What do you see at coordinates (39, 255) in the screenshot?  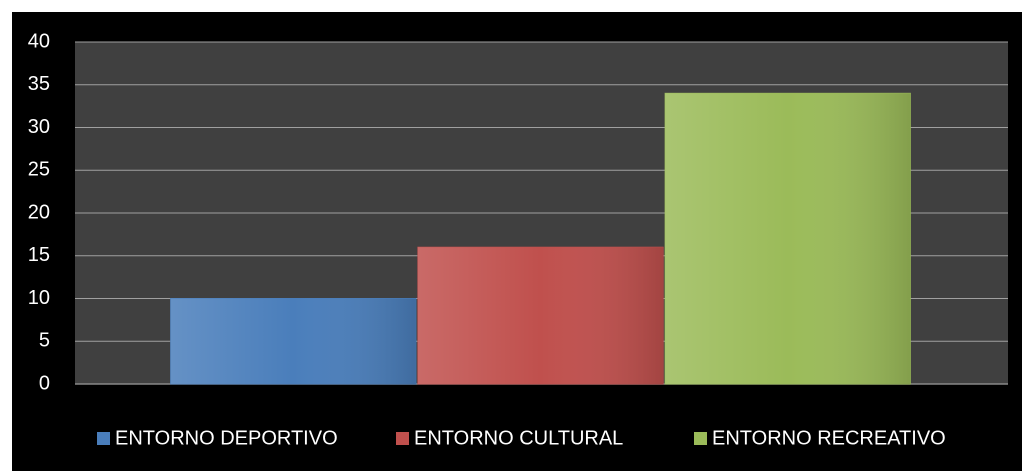 I see `y-tick-label: 15` at bounding box center [39, 255].